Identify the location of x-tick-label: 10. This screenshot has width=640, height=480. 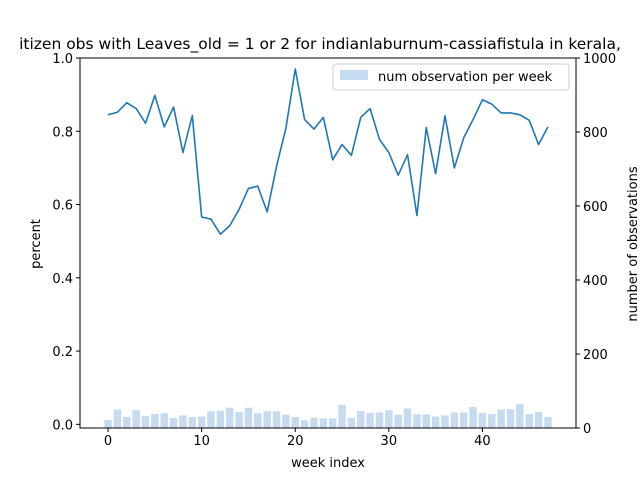
(201, 441).